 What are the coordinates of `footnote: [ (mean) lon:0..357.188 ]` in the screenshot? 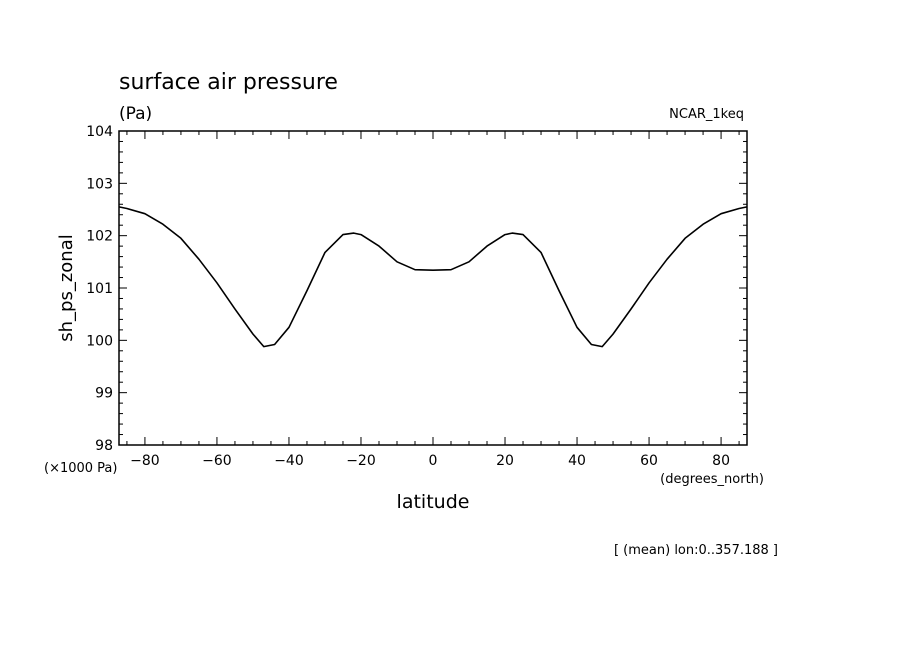 It's located at (696, 550).